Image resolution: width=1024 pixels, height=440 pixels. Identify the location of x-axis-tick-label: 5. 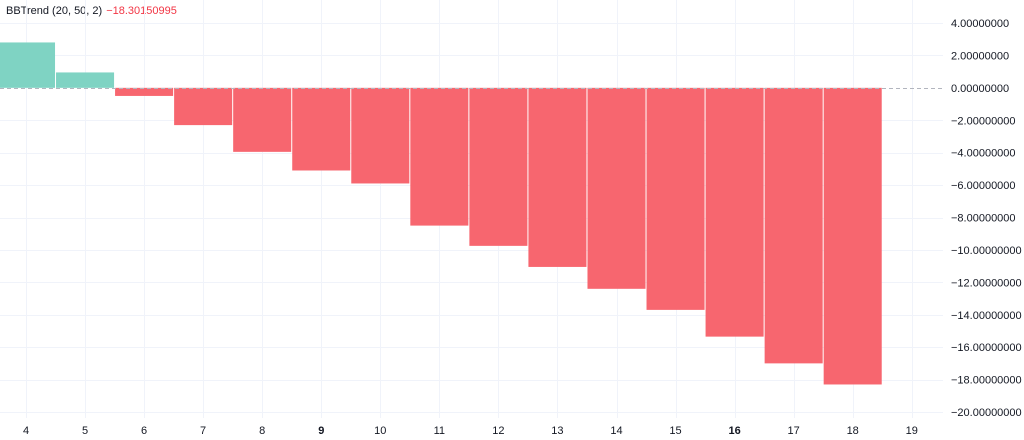
(85, 431).